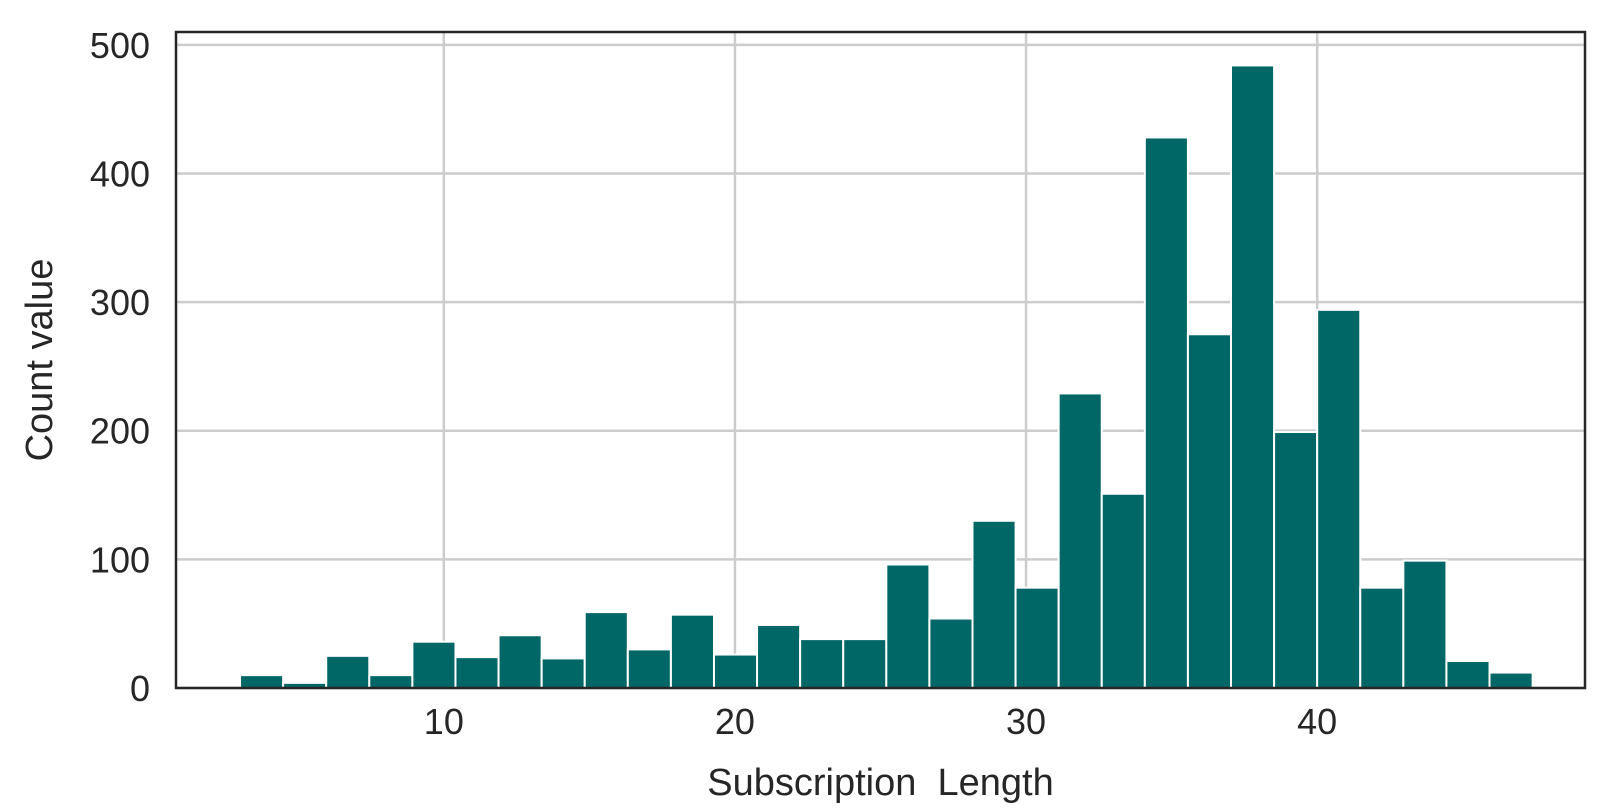 The height and width of the screenshot is (812, 1600). Describe the element at coordinates (1317, 721) in the screenshot. I see `x-tick-label: 40` at that location.